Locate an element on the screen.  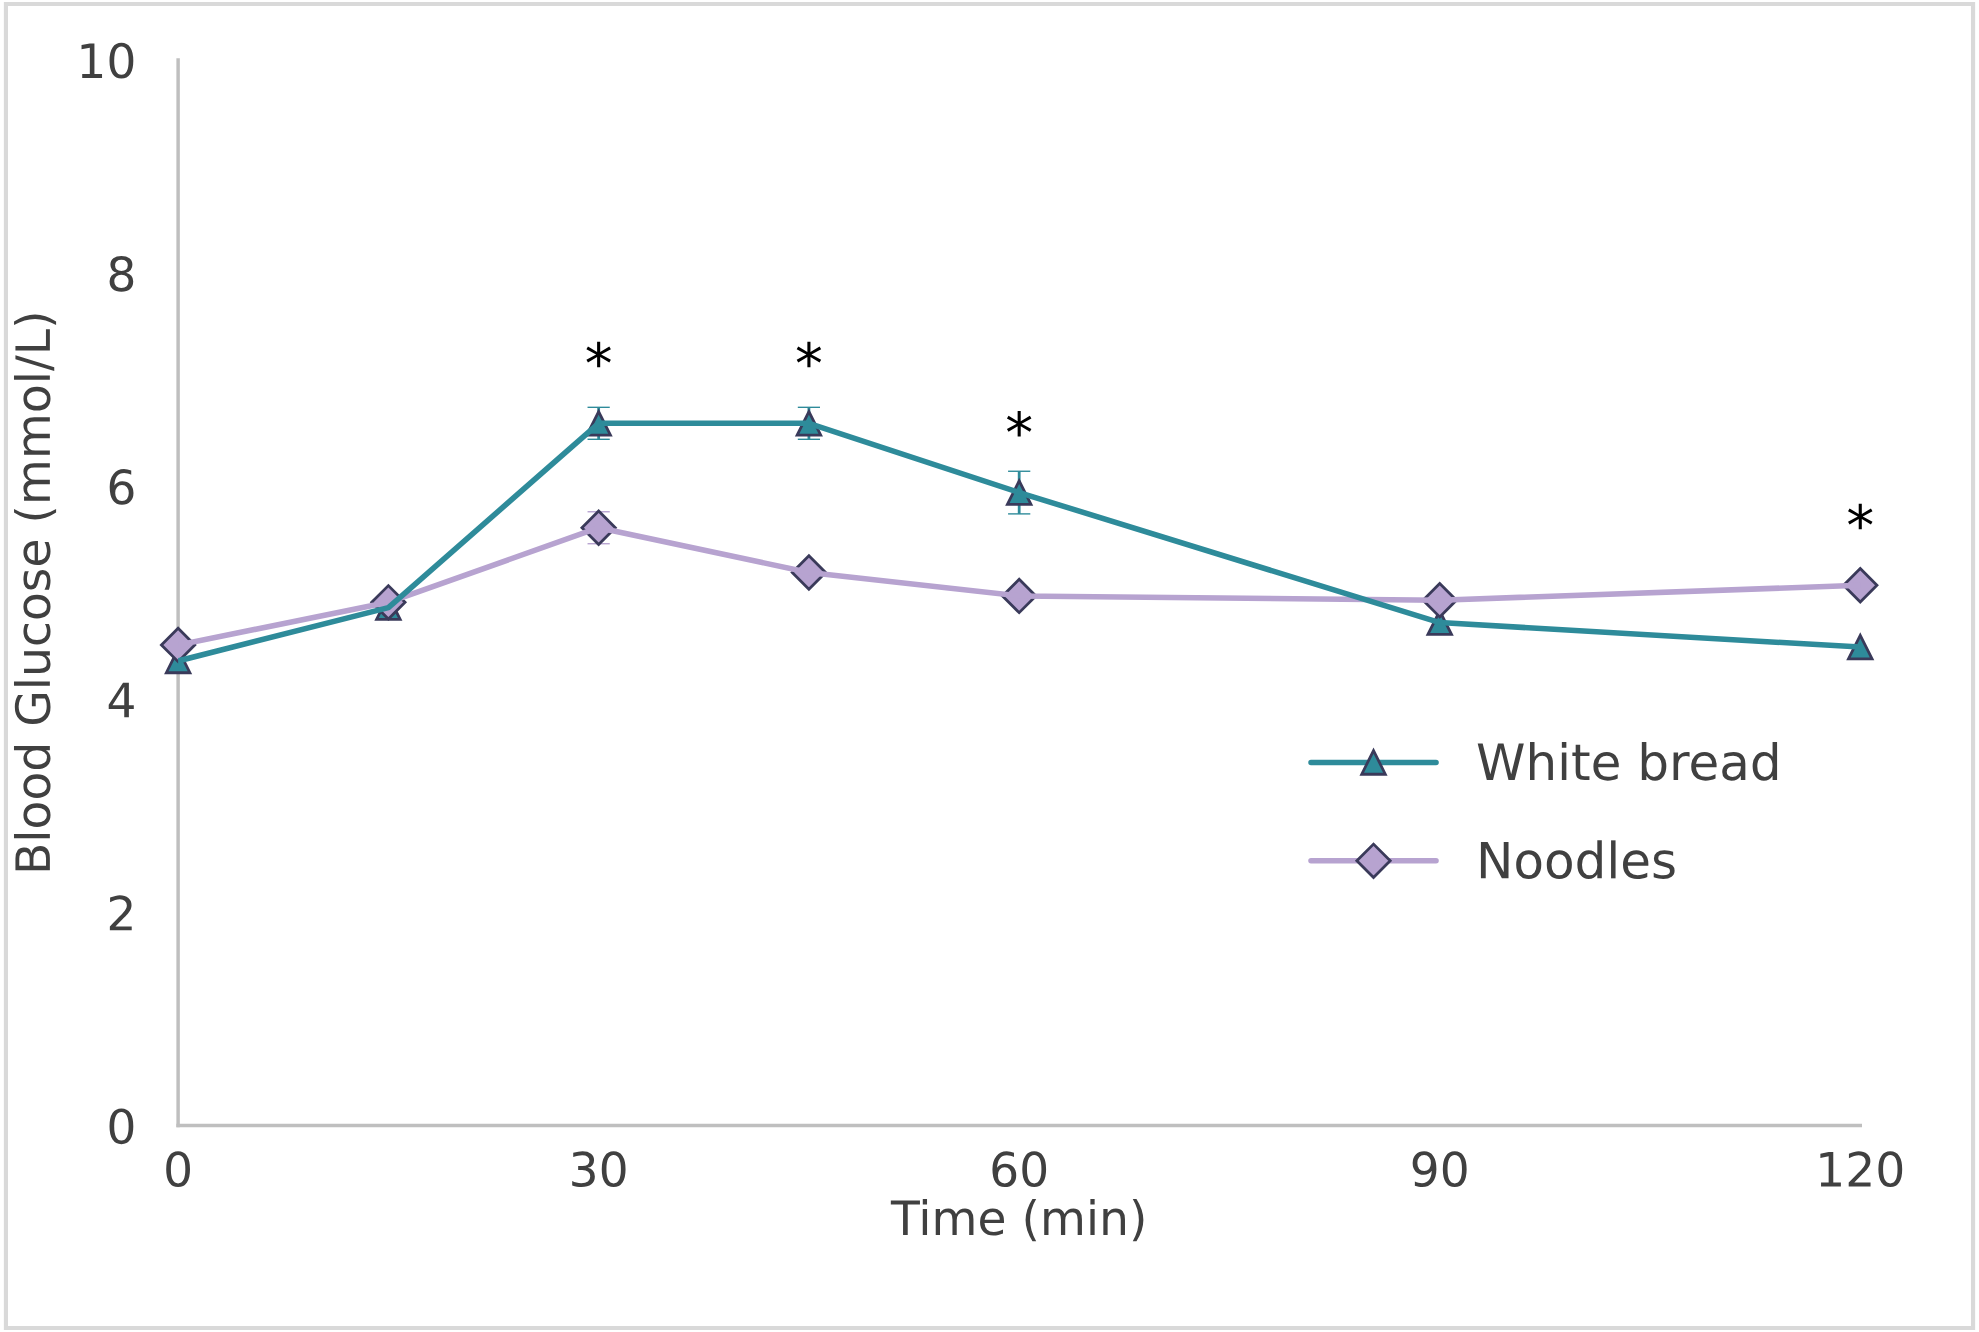
x-tick-label: 30 is located at coordinates (599, 1169).